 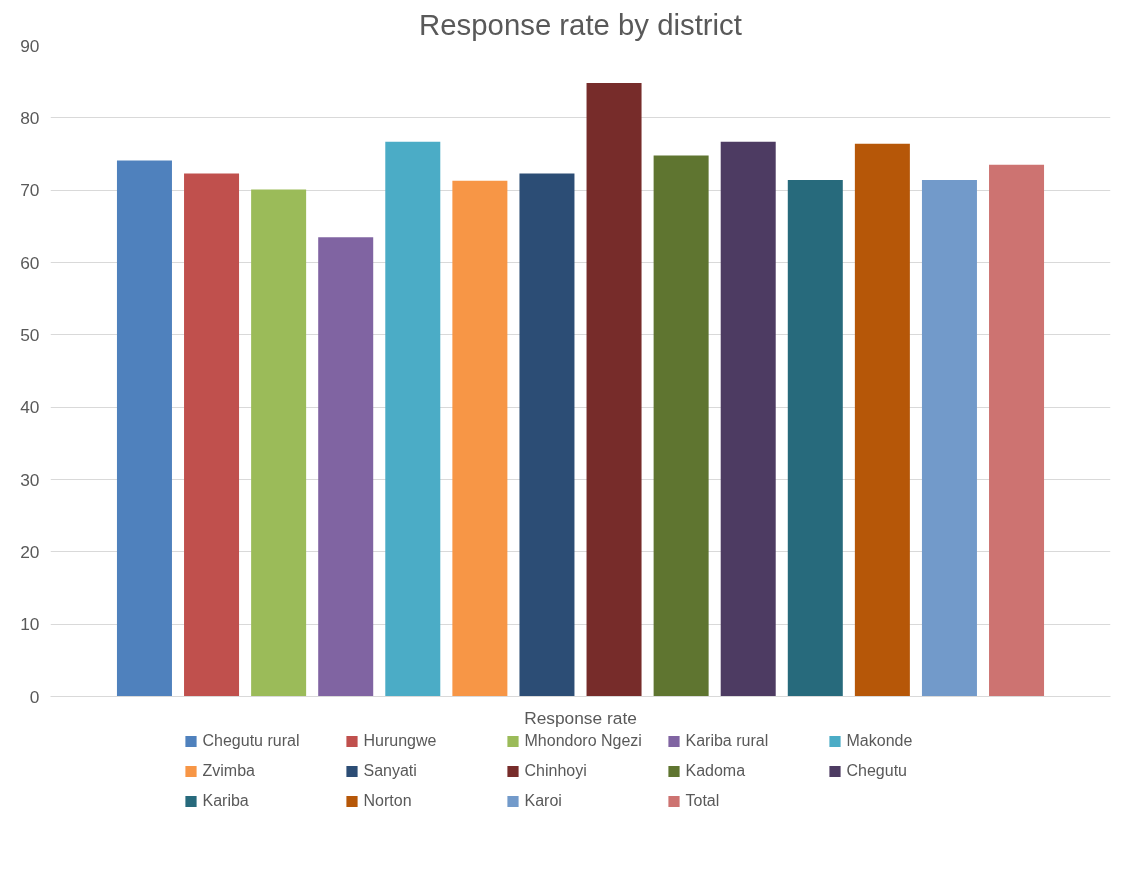 I want to click on legend-label: Total, so click(x=703, y=801).